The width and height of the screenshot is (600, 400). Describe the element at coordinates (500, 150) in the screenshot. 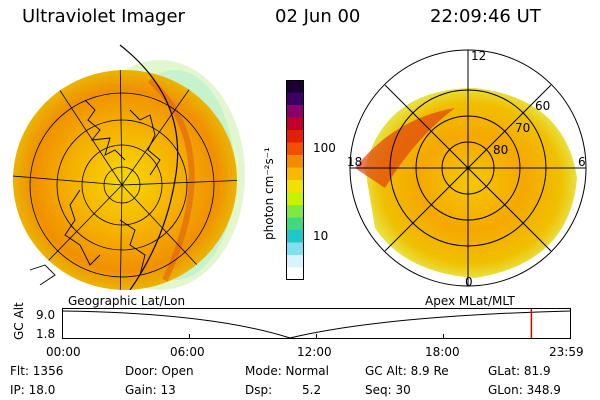

I see `mlat-label-80: 80` at that location.